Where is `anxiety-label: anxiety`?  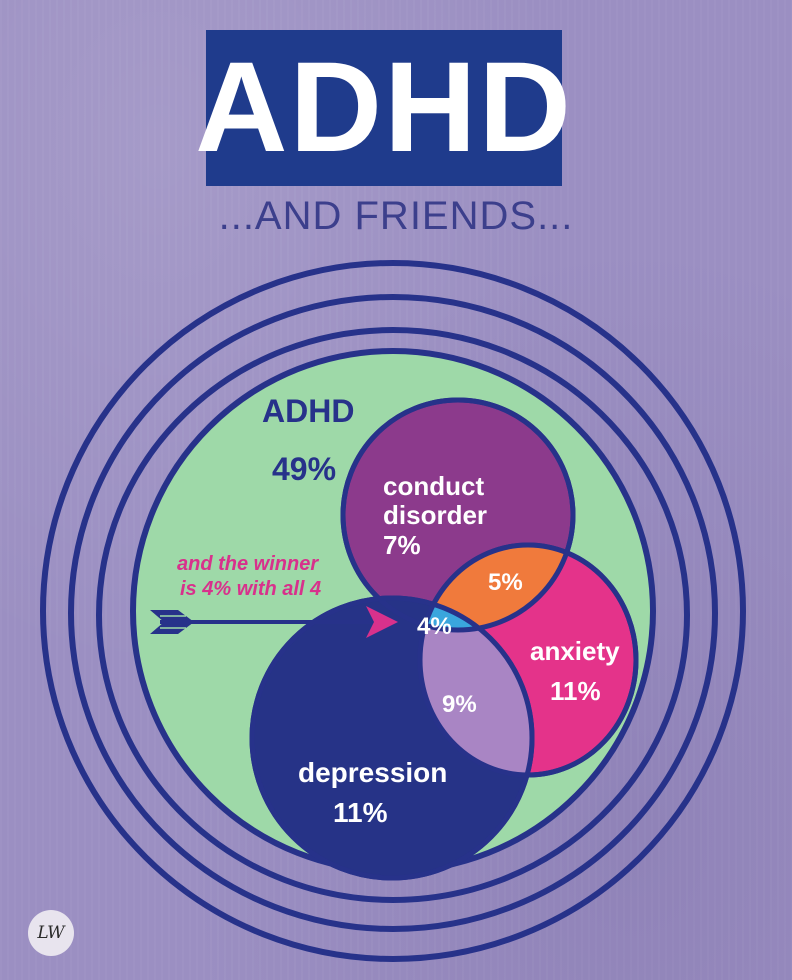
anxiety-label: anxiety is located at coordinates (575, 651).